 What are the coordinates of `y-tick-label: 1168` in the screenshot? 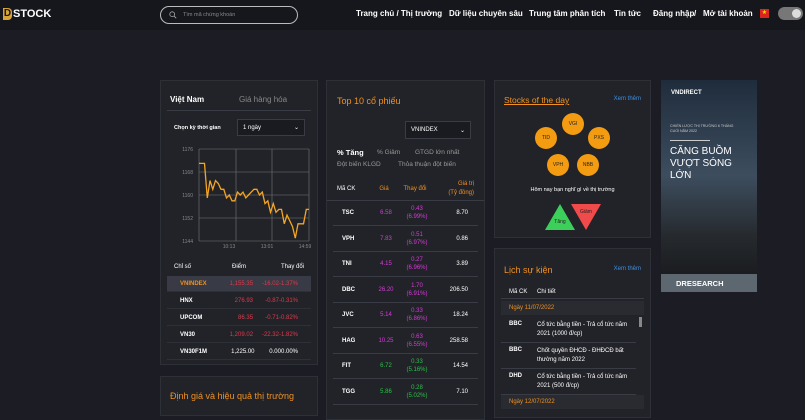 It's located at (187, 173).